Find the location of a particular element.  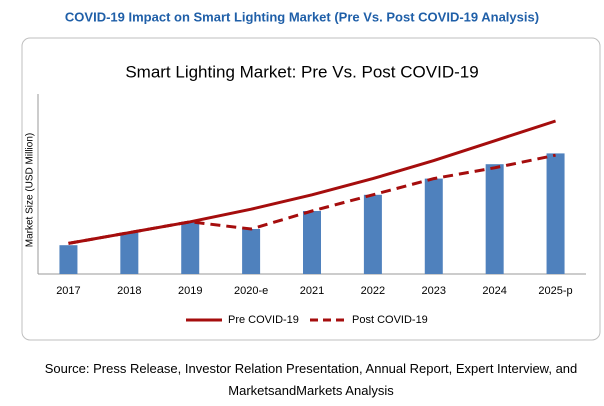

legend-label: Post COVID-19 is located at coordinates (390, 320).